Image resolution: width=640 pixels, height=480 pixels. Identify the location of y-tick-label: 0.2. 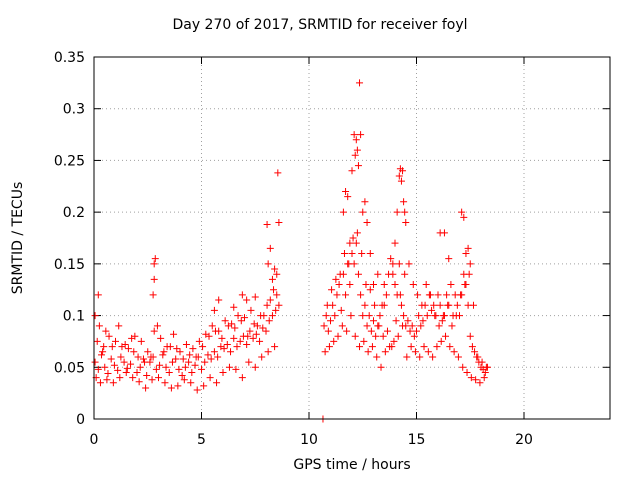
(74, 213).